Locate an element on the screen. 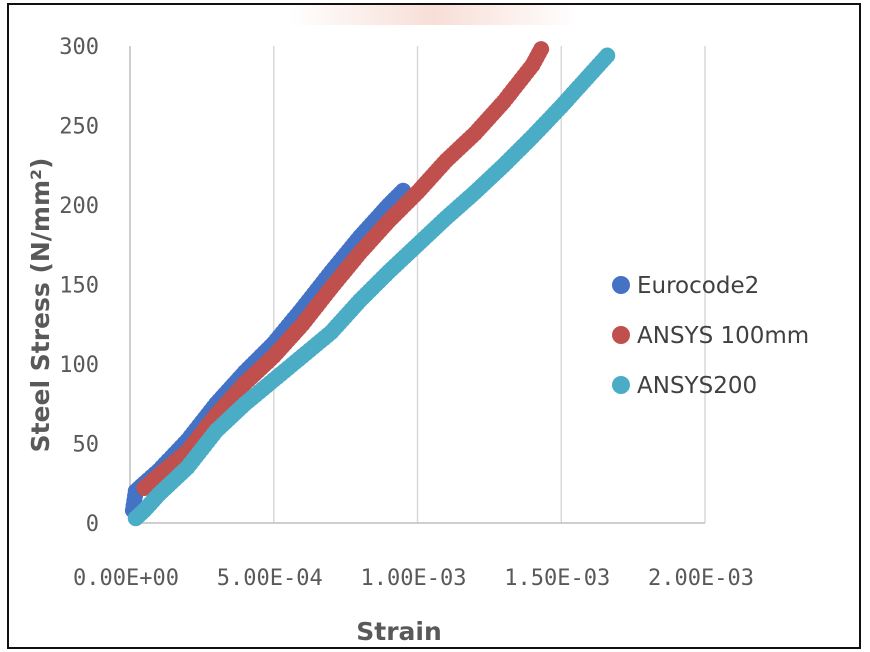 This screenshot has height=652, width=870. y-tick-label: 100 is located at coordinates (79, 365).